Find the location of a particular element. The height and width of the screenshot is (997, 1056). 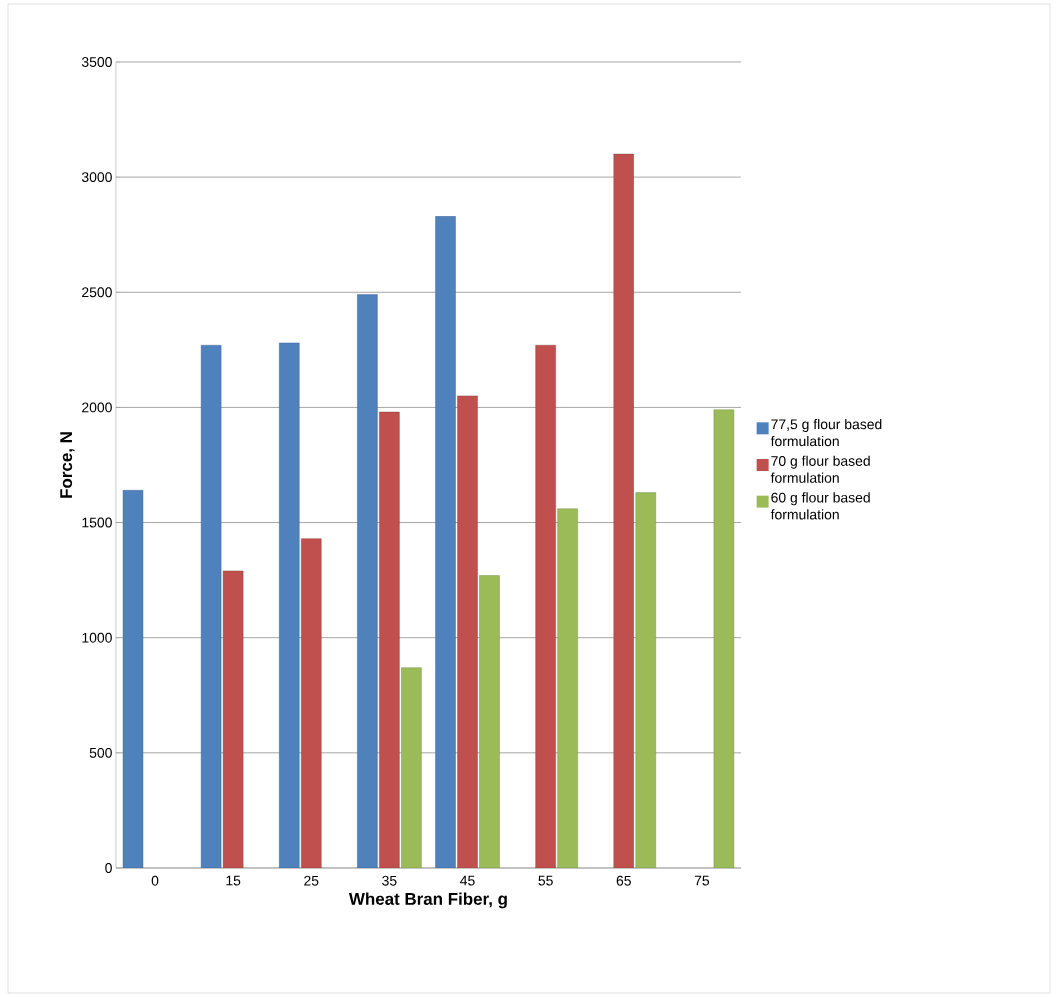

y-tick-label: 3500 is located at coordinates (96, 62).